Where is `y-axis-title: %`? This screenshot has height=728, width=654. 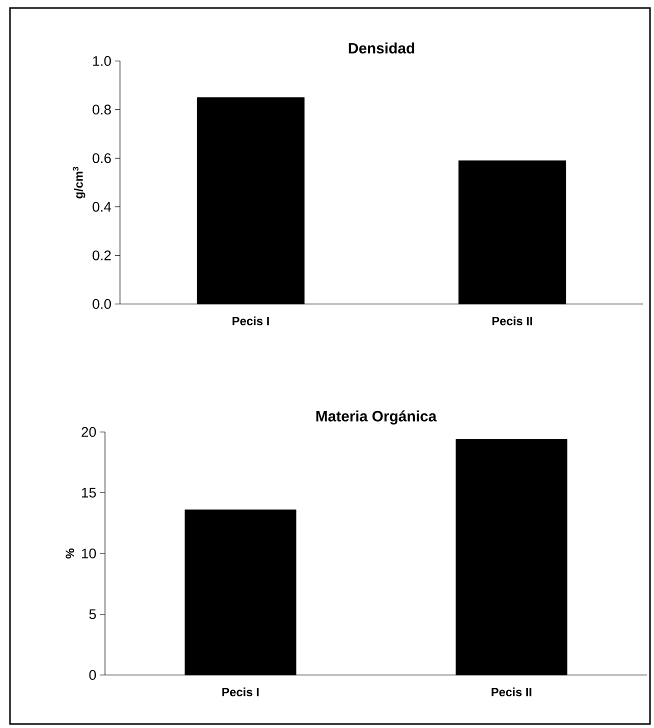 y-axis-title: % is located at coordinates (70, 553).